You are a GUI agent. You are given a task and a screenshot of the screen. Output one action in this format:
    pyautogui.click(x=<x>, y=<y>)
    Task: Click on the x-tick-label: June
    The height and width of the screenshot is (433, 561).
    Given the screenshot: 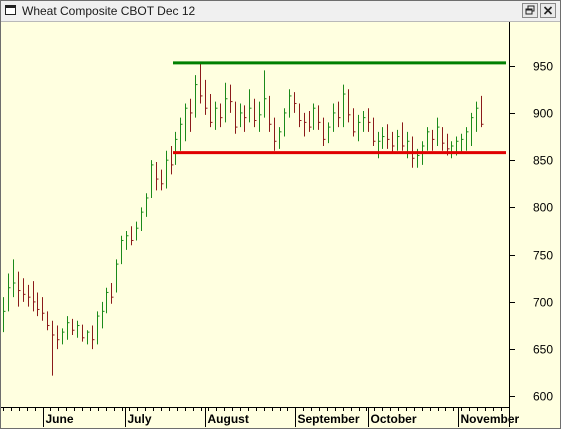 What is the action you would take?
    pyautogui.click(x=60, y=419)
    